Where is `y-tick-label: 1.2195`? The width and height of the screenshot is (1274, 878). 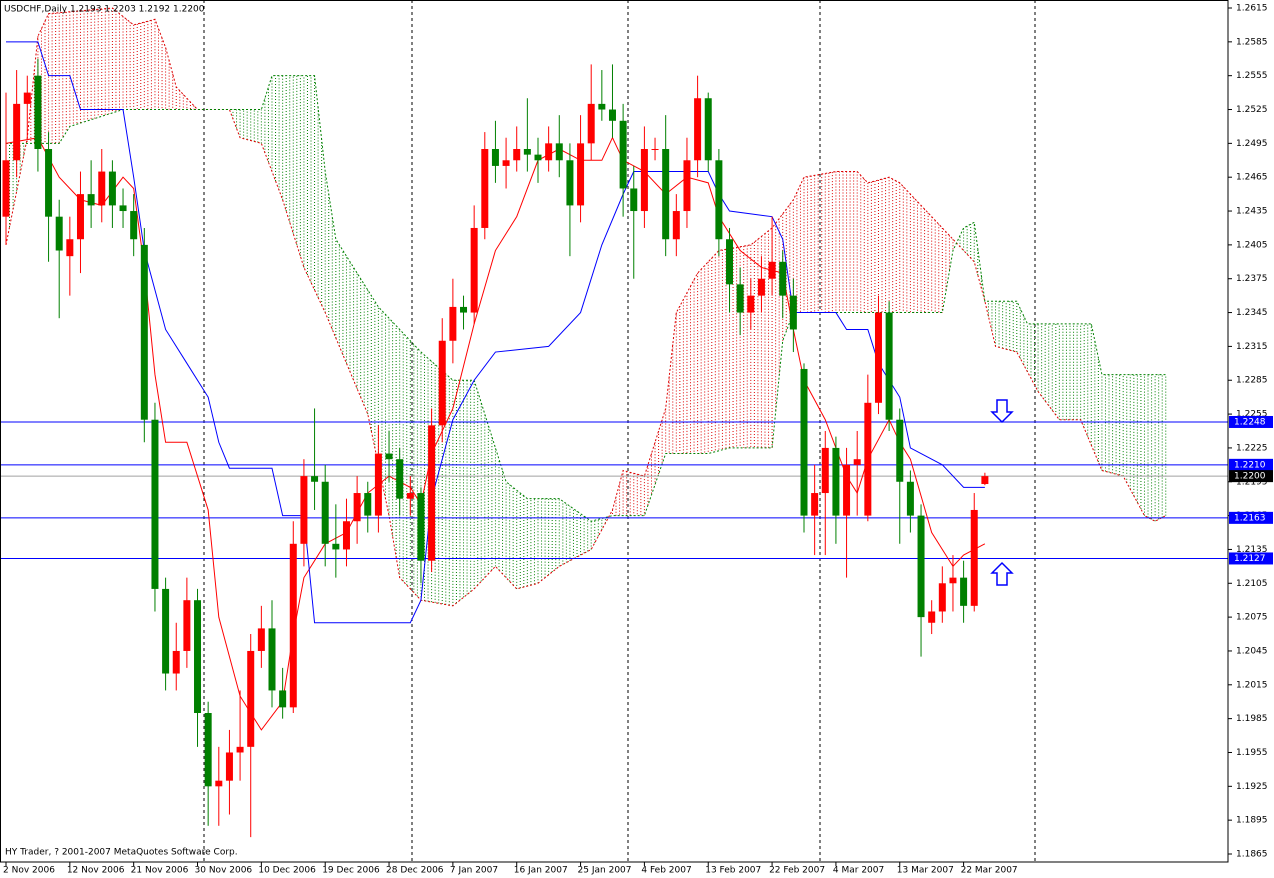
y-tick-label: 1.2195 is located at coordinates (1252, 482).